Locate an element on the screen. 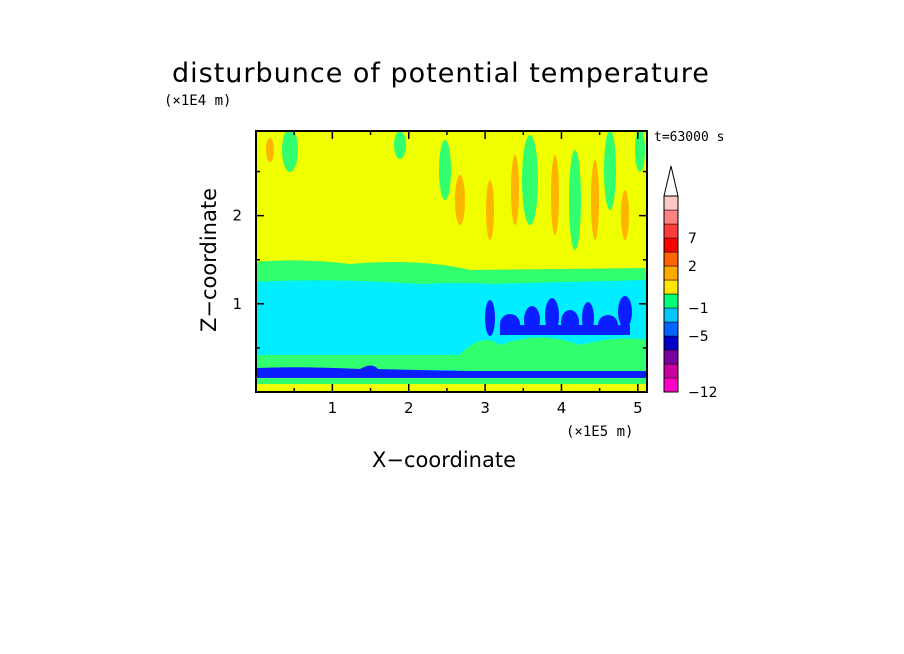 The width and height of the screenshot is (904, 654). colorbar-label-0: −12 is located at coordinates (703, 393).